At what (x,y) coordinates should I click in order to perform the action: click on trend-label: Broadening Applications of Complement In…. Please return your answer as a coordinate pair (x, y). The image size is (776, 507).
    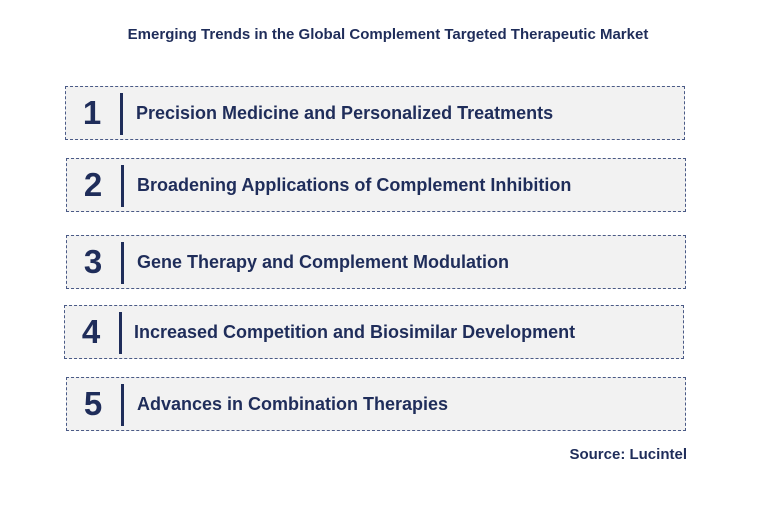
    Looking at the image, I should click on (354, 184).